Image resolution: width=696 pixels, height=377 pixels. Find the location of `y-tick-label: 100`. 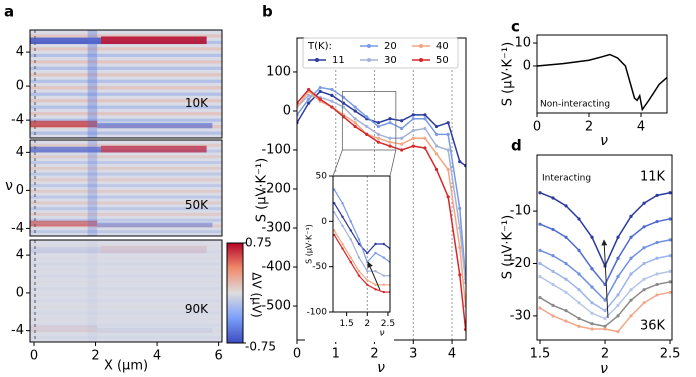

y-tick-label: 100 is located at coordinates (278, 71).